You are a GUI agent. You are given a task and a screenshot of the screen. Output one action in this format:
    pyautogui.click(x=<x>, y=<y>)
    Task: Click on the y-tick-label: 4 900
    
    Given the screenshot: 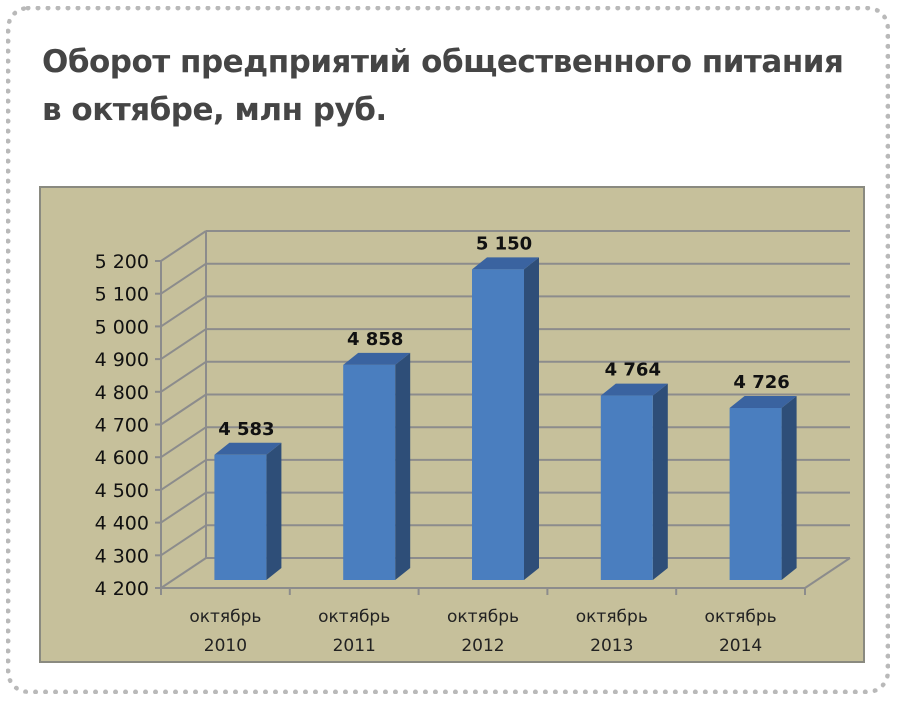 What is the action you would take?
    pyautogui.click(x=122, y=360)
    